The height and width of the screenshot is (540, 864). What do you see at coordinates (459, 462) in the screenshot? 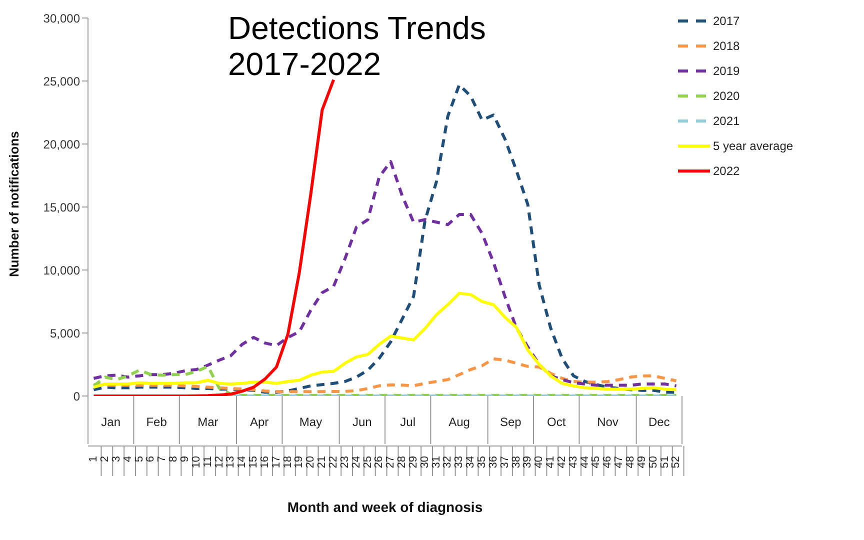
I see `x-tick-label: 33` at bounding box center [459, 462].